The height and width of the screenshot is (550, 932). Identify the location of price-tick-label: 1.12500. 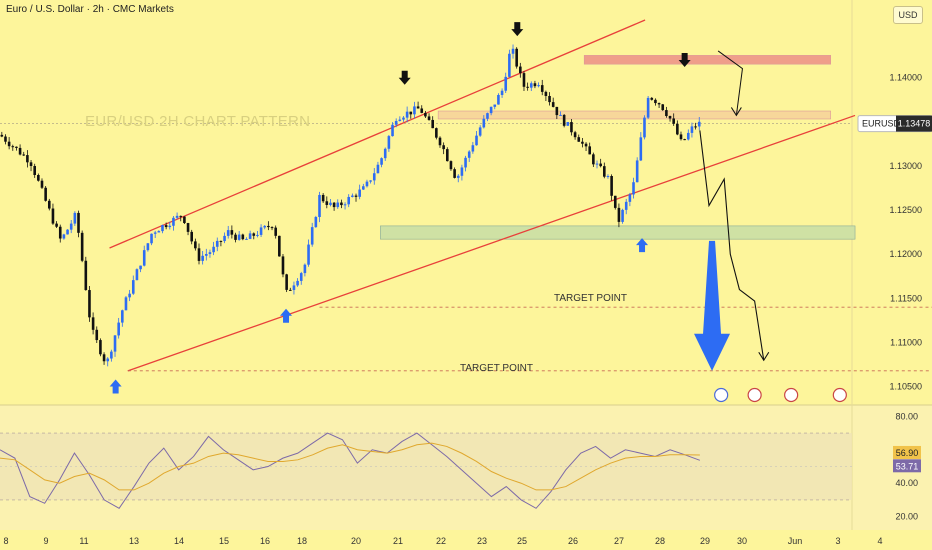
(905, 210).